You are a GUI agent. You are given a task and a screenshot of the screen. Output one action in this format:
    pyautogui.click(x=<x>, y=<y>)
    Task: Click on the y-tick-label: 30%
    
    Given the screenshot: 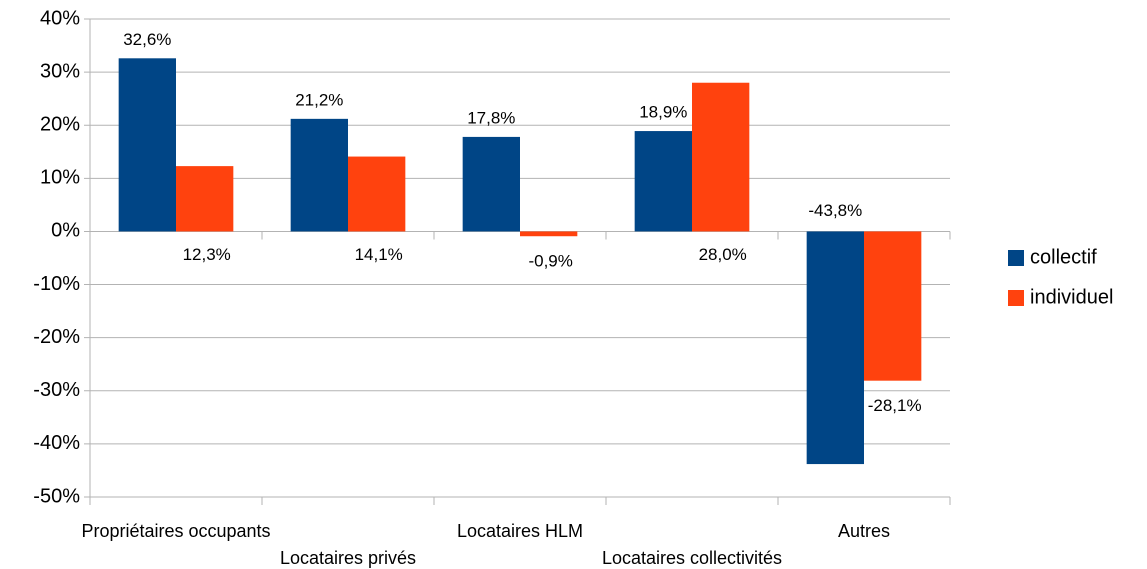 What is the action you would take?
    pyautogui.click(x=60, y=71)
    